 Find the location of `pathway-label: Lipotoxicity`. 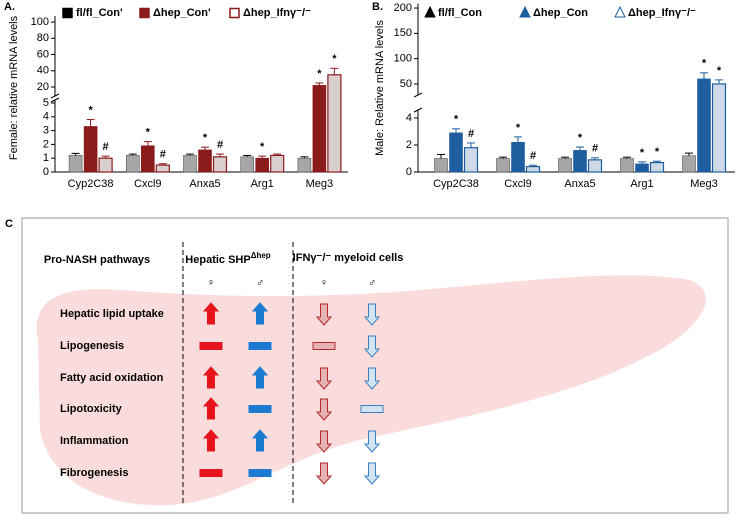

pathway-label: Lipotoxicity is located at coordinates (91, 409).